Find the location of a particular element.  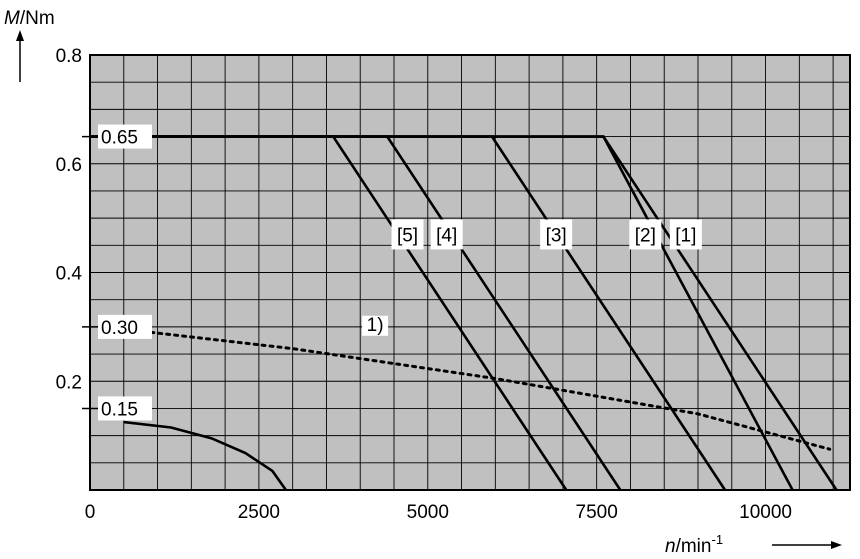

series-label: [2] is located at coordinates (645, 235).